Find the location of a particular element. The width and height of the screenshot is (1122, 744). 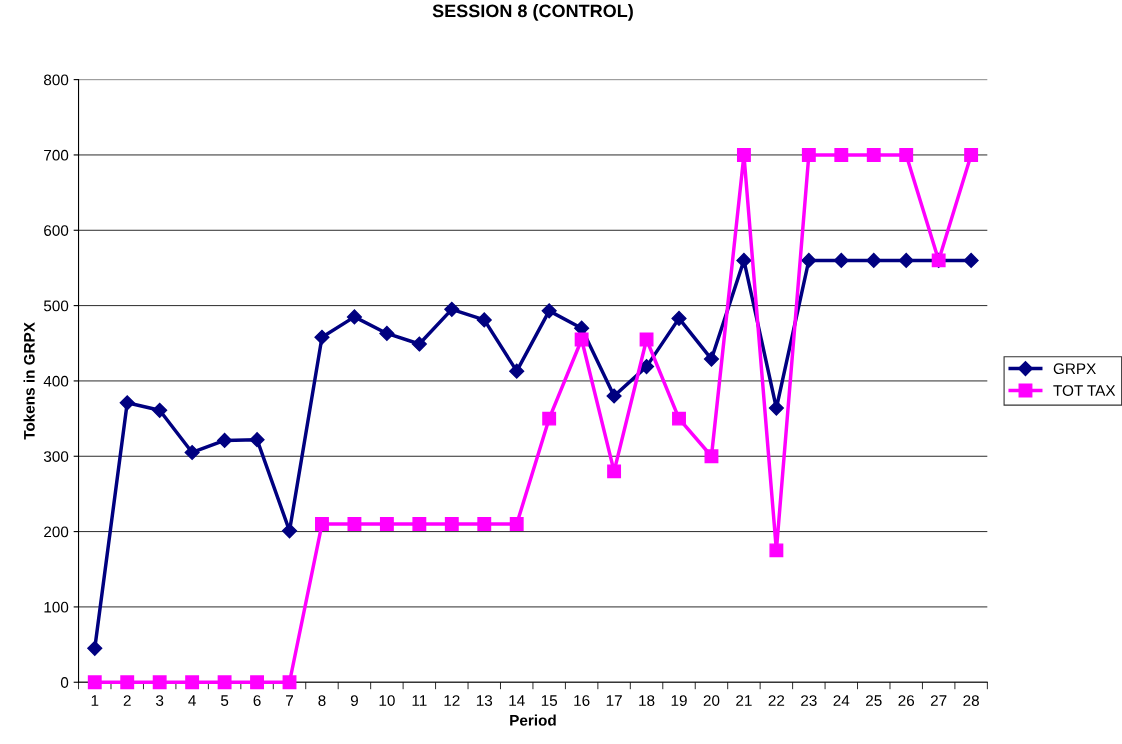

x-tick-label: 9 is located at coordinates (354, 700).